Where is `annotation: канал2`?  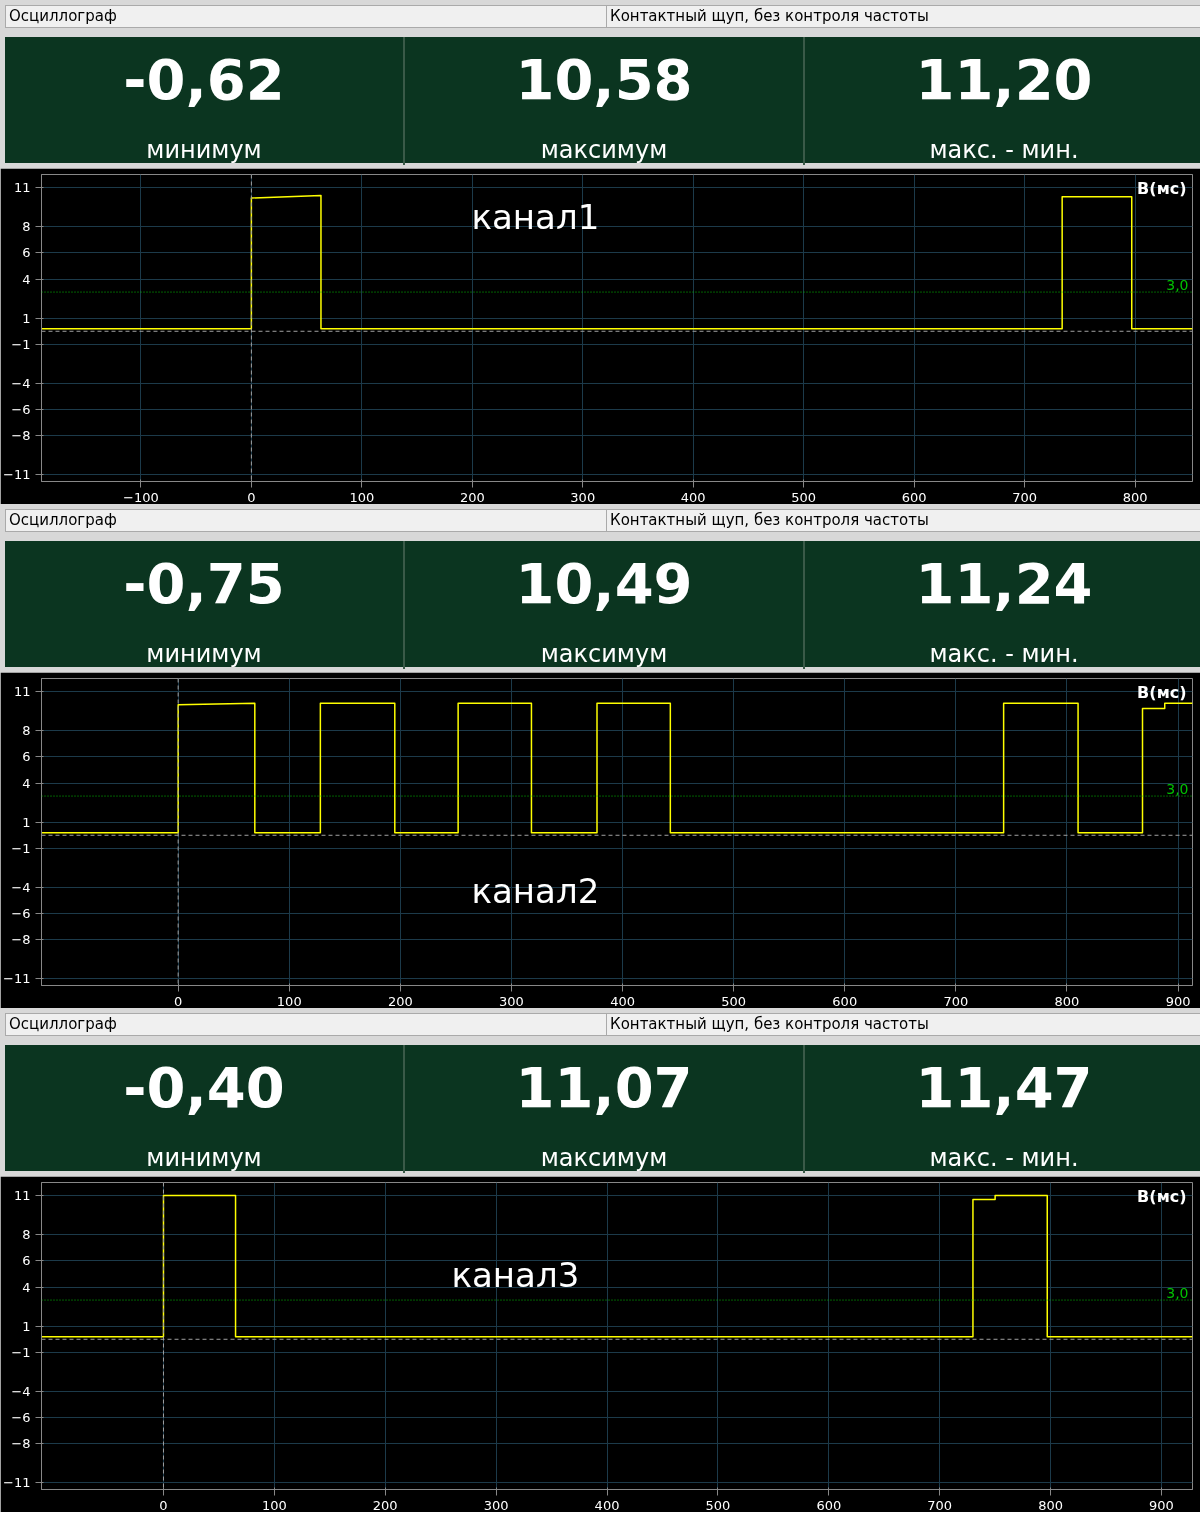 annotation: канал2 is located at coordinates (535, 890).